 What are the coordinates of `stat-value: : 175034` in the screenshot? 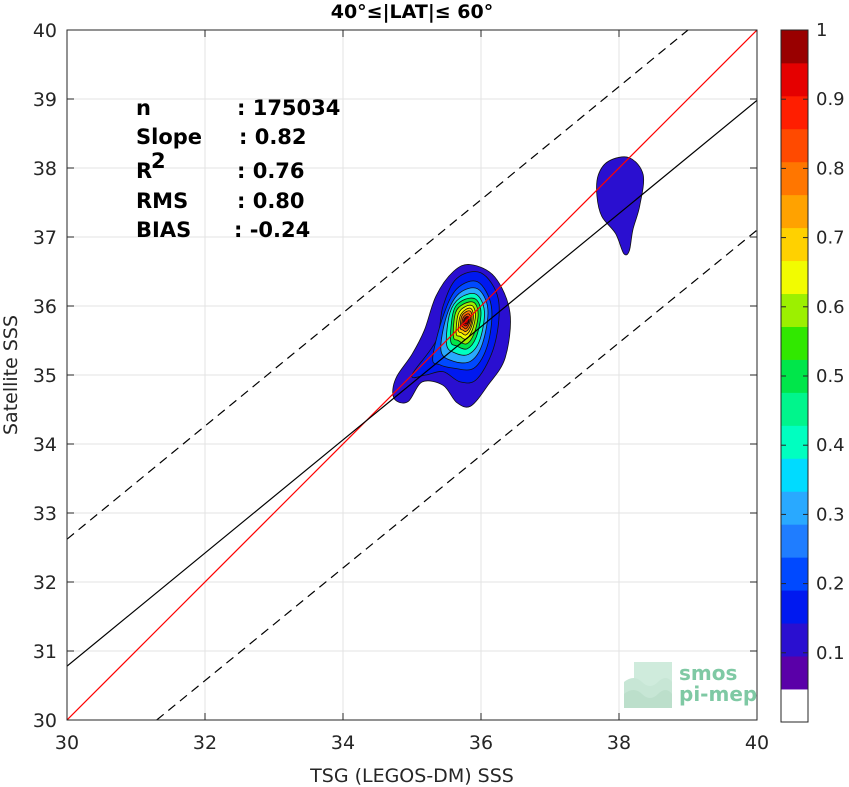 It's located at (288, 108).